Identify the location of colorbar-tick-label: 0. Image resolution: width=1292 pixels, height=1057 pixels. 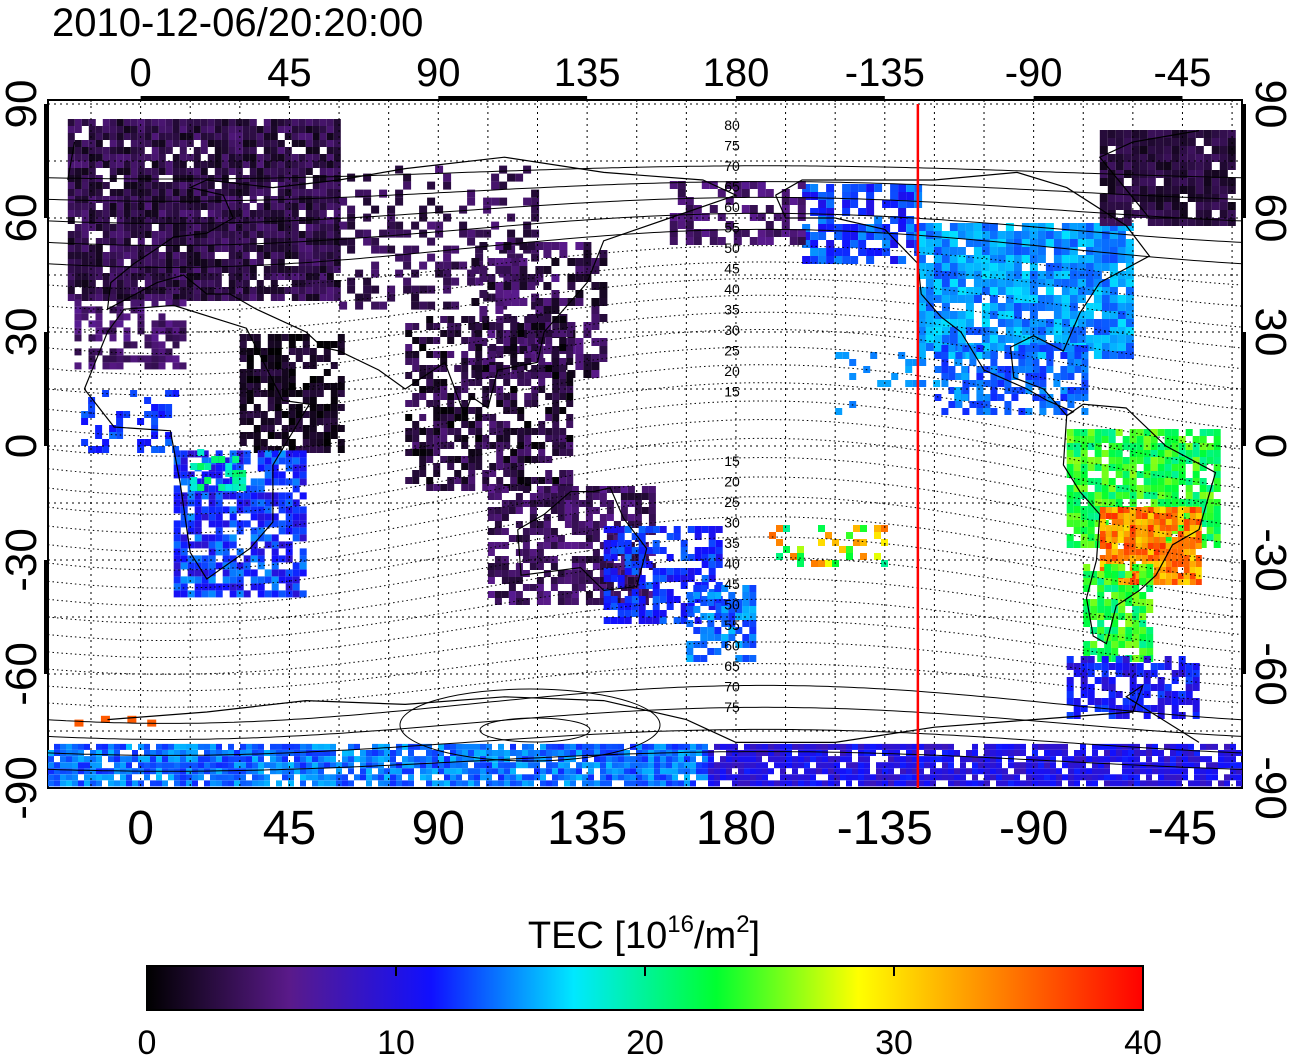
(147, 1040).